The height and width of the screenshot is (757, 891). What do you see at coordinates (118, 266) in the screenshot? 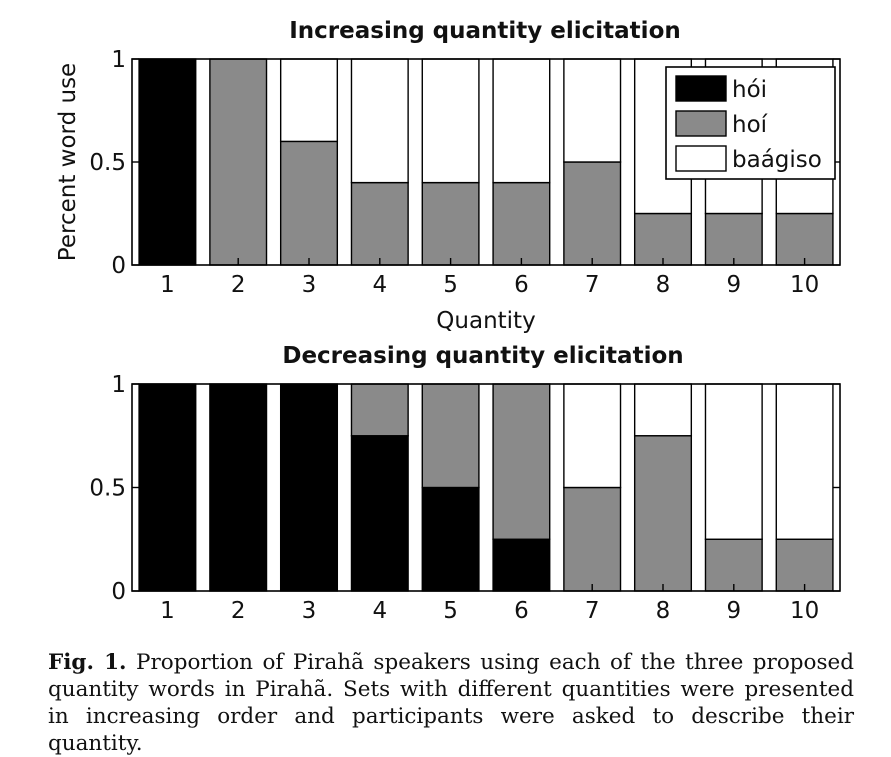
I see `ytick-label-inc-0: 0` at bounding box center [118, 266].